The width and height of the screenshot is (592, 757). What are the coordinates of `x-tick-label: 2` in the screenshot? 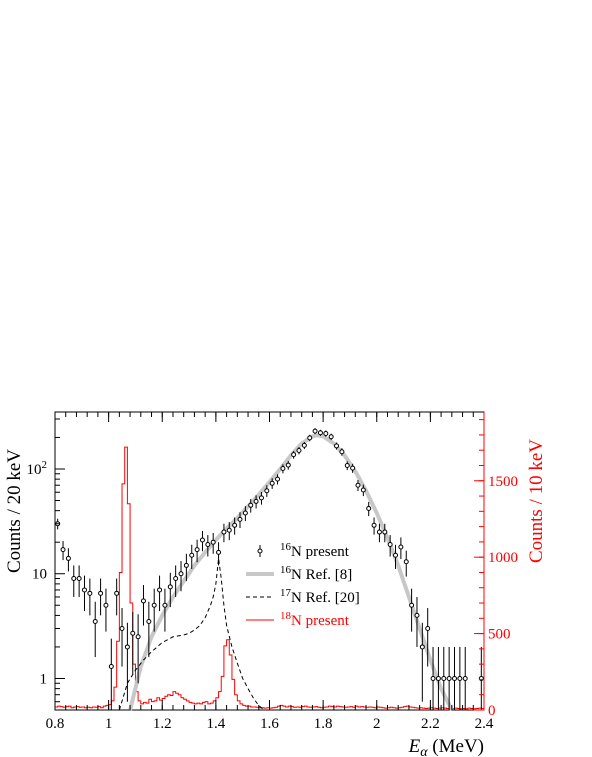 It's located at (377, 724).